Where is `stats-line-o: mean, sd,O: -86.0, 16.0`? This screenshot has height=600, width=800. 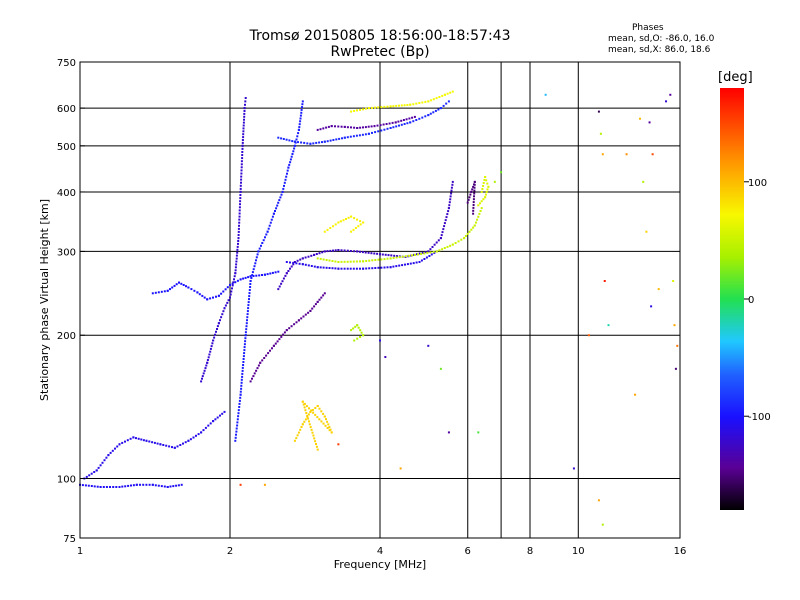 stats-line-o: mean, sd,O: -86.0, 16.0 is located at coordinates (661, 39).